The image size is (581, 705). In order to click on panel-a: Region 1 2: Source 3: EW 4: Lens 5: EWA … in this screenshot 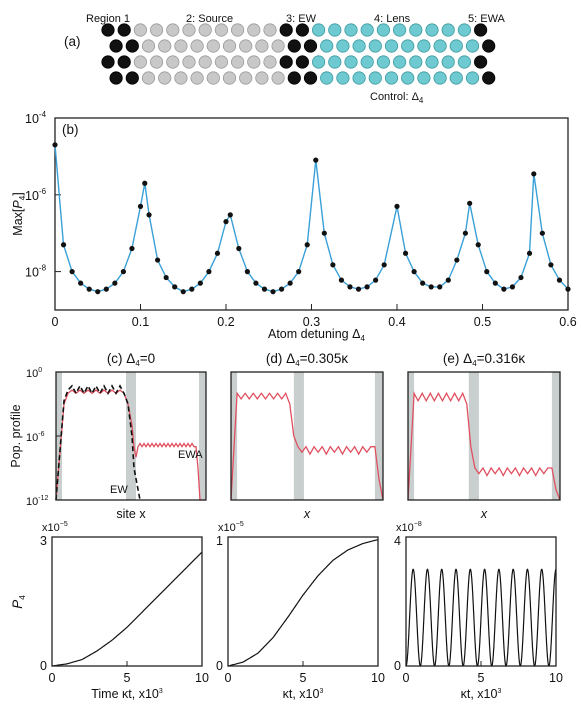, I will do `click(285, 59)`.